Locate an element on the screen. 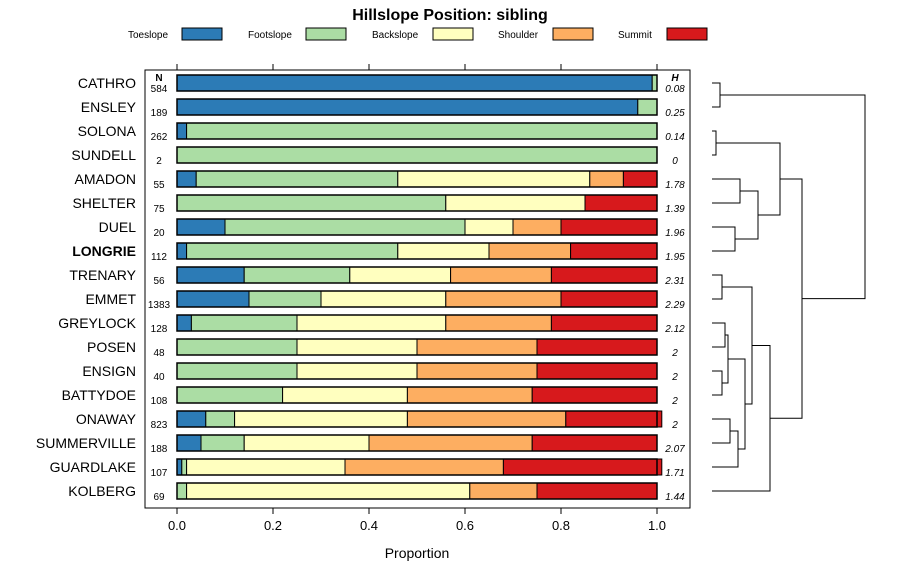 The height and width of the screenshot is (585, 900). h-value-greylock: 2.12 is located at coordinates (674, 329).